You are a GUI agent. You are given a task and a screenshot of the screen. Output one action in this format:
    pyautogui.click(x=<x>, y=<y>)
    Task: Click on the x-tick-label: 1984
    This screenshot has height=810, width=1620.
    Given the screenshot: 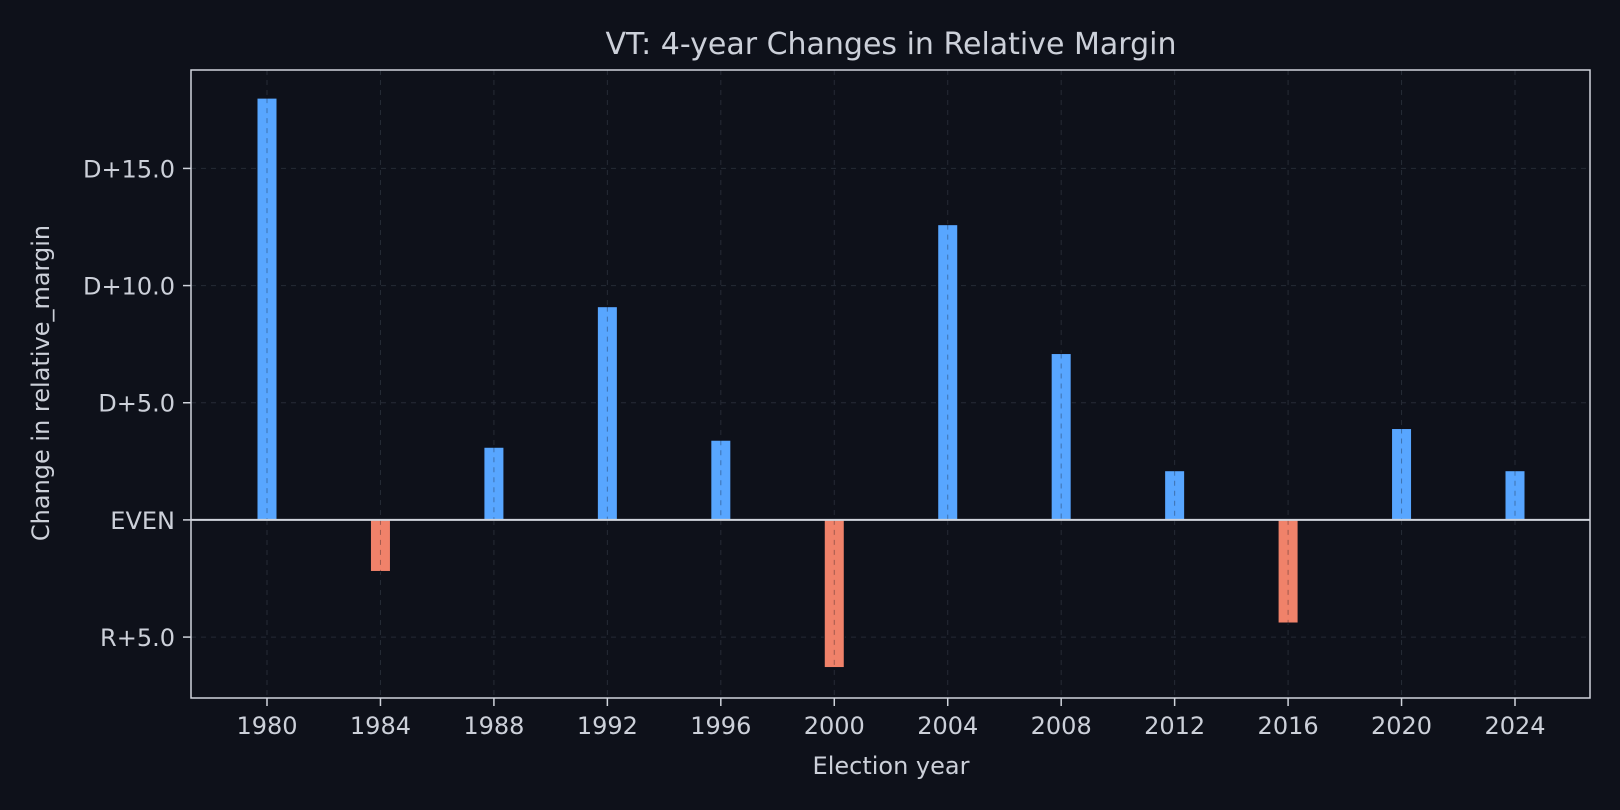 What is the action you would take?
    pyautogui.click(x=380, y=726)
    